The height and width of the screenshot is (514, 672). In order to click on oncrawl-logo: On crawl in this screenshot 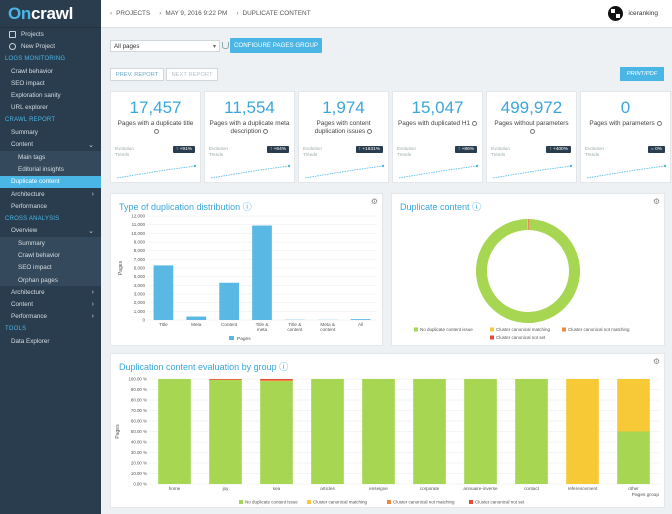, I will do `click(50, 14)`.